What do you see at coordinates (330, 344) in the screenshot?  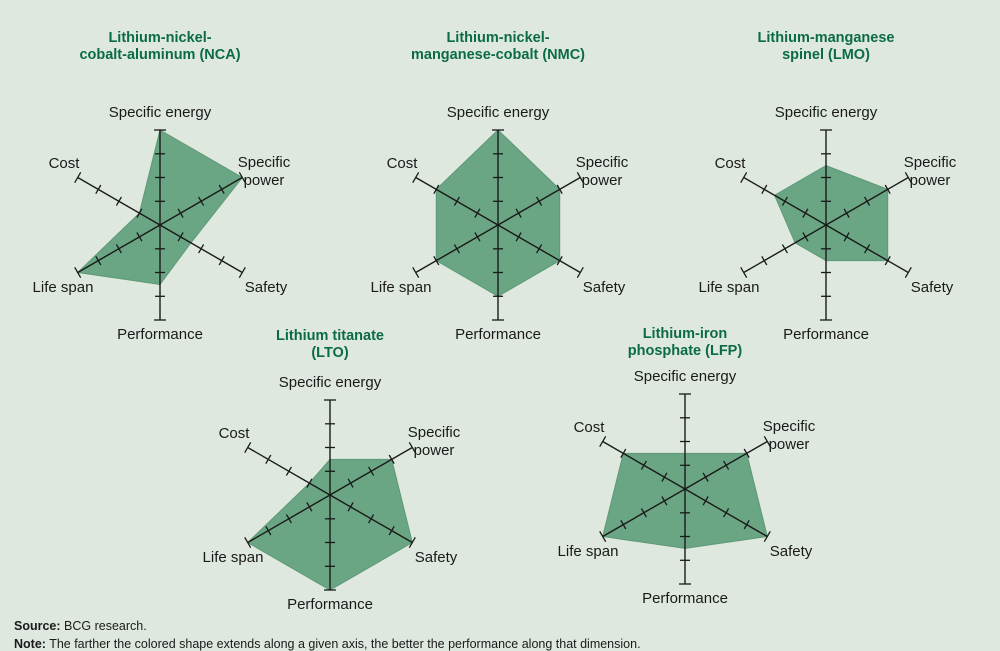 I see `chart-title: Lithium titanate (LTO)` at bounding box center [330, 344].